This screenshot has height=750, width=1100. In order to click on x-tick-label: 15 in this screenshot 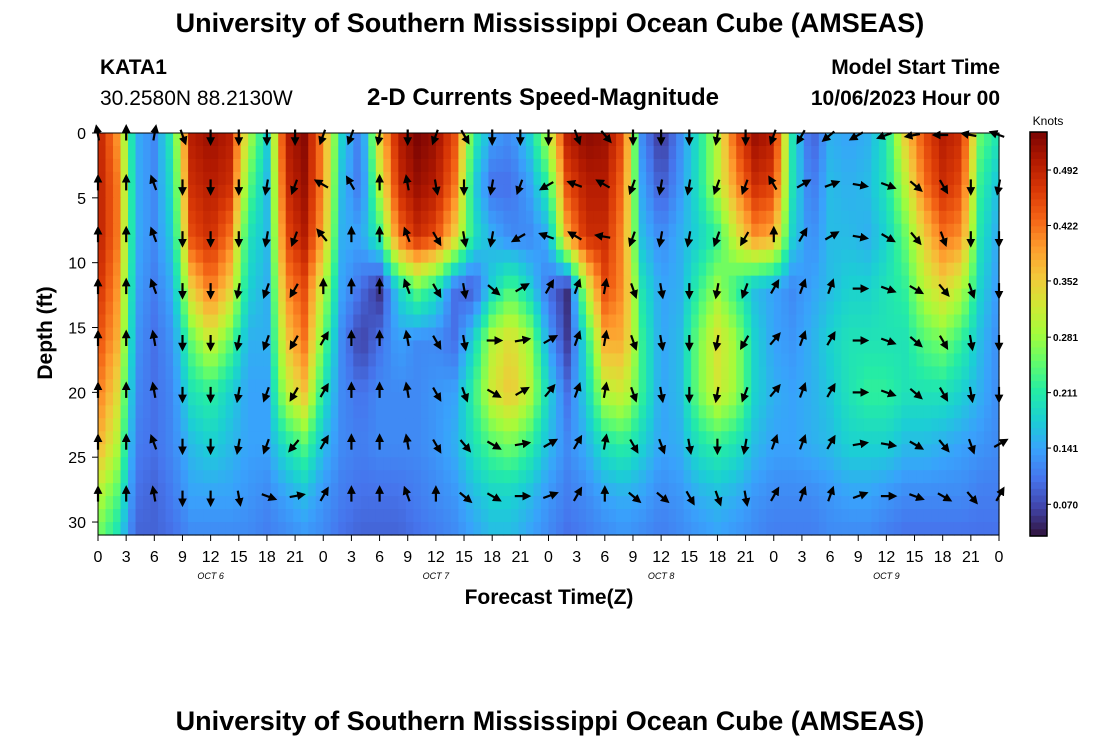, I will do `click(689, 557)`.